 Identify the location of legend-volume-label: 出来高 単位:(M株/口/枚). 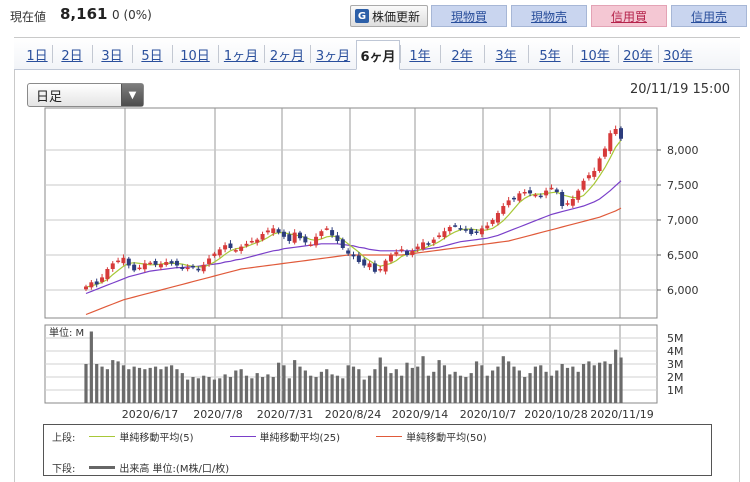
(174, 469).